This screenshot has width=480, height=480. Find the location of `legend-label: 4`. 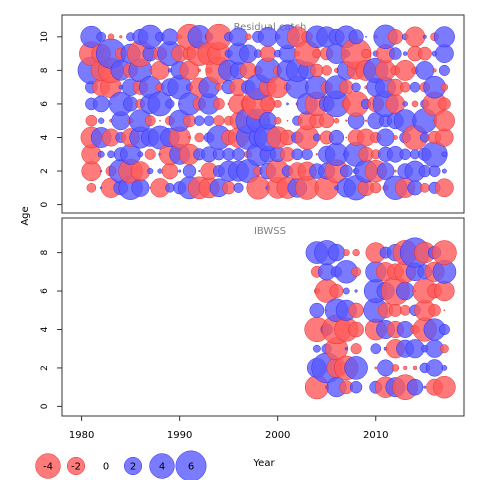

legend-label: 4 is located at coordinates (162, 467).